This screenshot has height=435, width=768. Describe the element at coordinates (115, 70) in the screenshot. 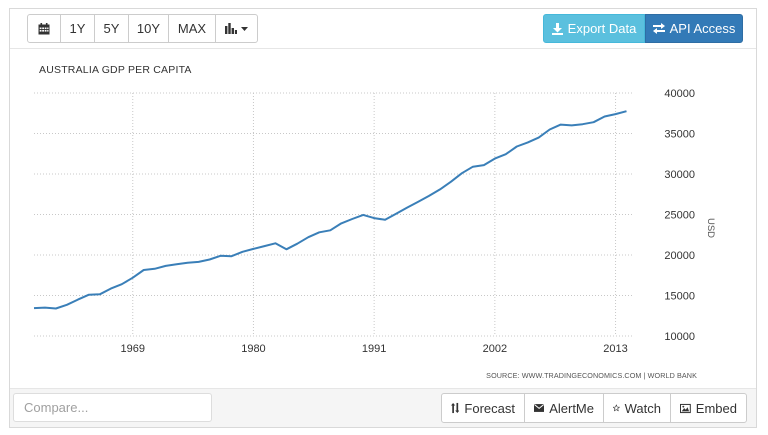

I see `chart-title: AUSTRALIA GDP PER CAPITA` at that location.